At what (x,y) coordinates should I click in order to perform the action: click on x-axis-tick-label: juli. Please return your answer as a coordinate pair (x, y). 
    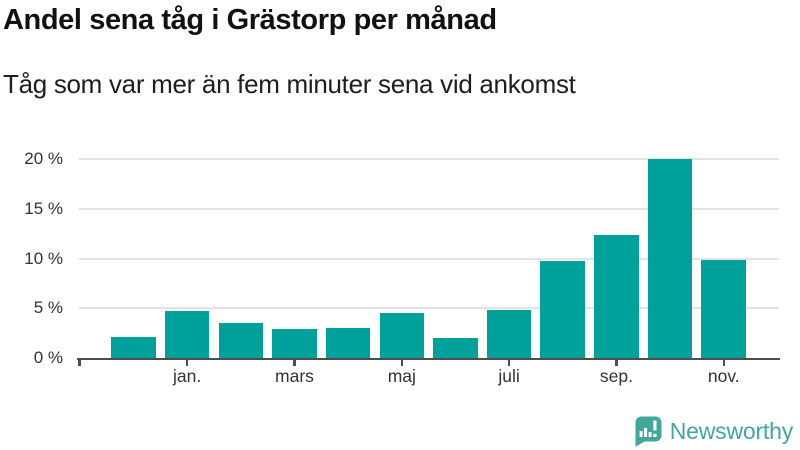
    Looking at the image, I should click on (509, 376).